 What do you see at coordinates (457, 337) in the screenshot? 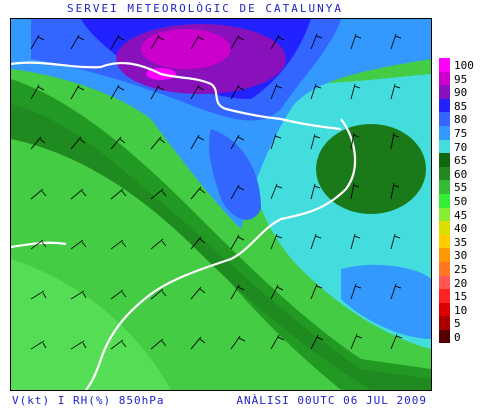
I see `legend-label: 0` at bounding box center [457, 337].